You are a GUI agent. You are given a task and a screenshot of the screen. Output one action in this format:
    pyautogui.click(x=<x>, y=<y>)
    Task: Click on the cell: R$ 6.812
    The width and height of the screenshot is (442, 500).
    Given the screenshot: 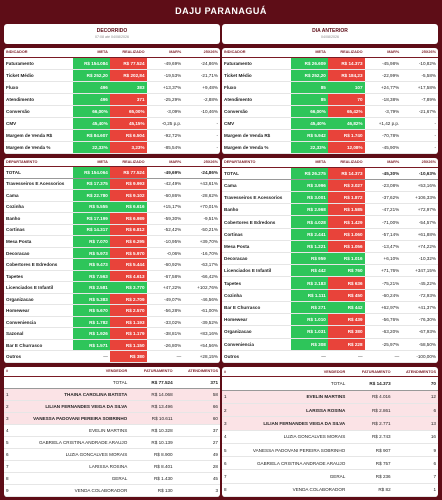 What is the action you would take?
    pyautogui.click(x=128, y=230)
    